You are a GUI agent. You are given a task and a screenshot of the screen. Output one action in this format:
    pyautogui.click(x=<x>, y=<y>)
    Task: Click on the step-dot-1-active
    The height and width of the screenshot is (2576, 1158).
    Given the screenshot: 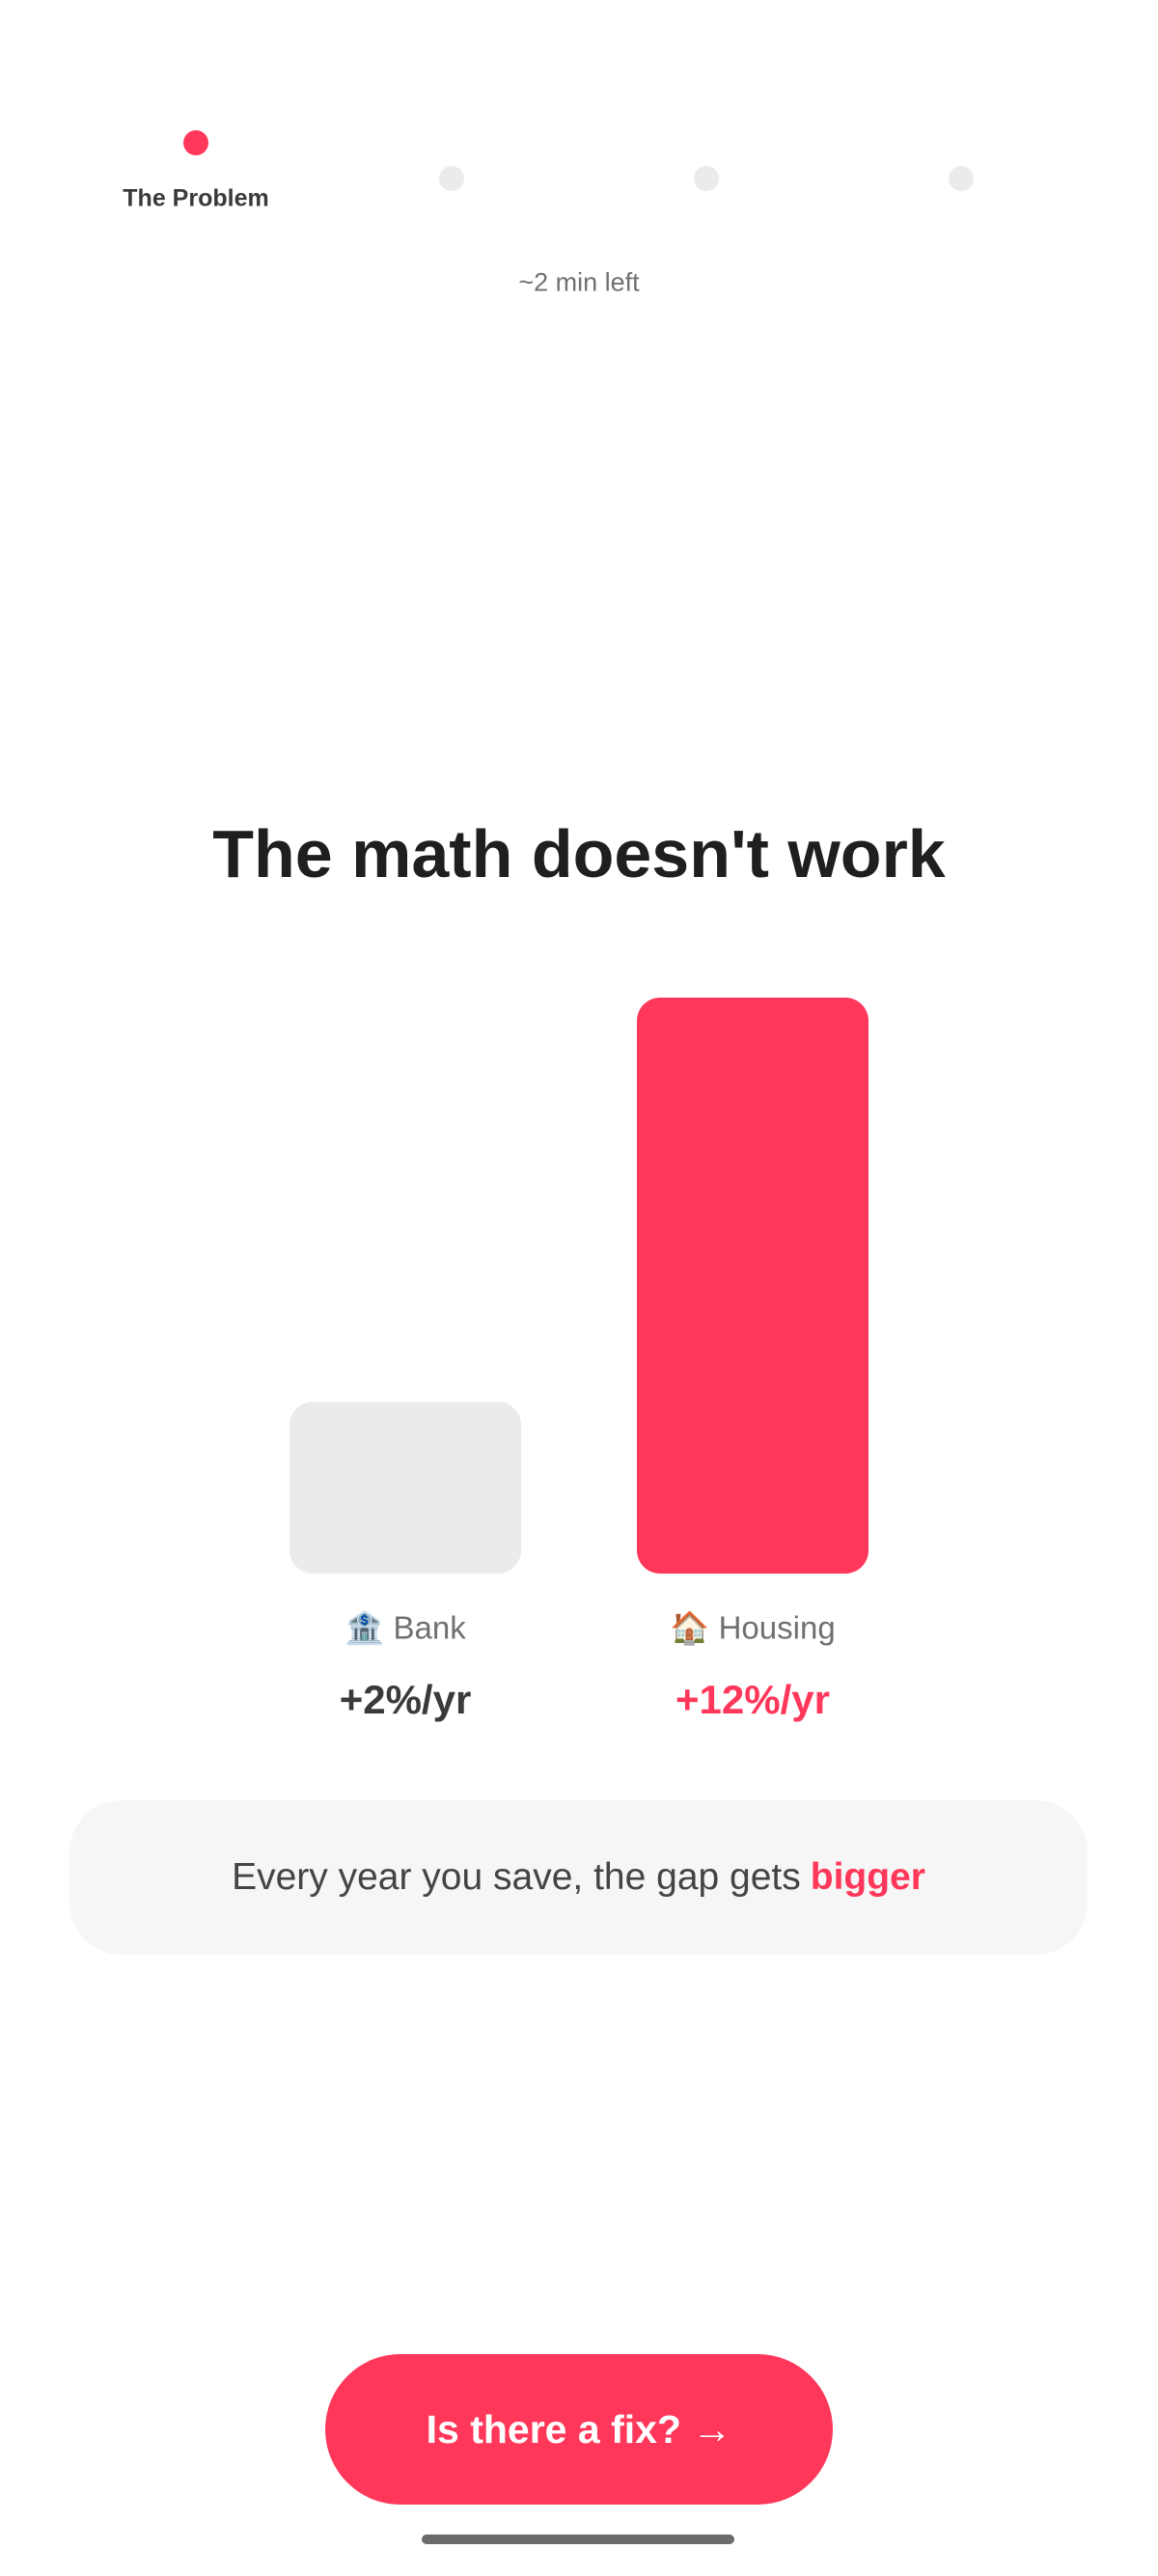 What is the action you would take?
    pyautogui.click(x=195, y=142)
    